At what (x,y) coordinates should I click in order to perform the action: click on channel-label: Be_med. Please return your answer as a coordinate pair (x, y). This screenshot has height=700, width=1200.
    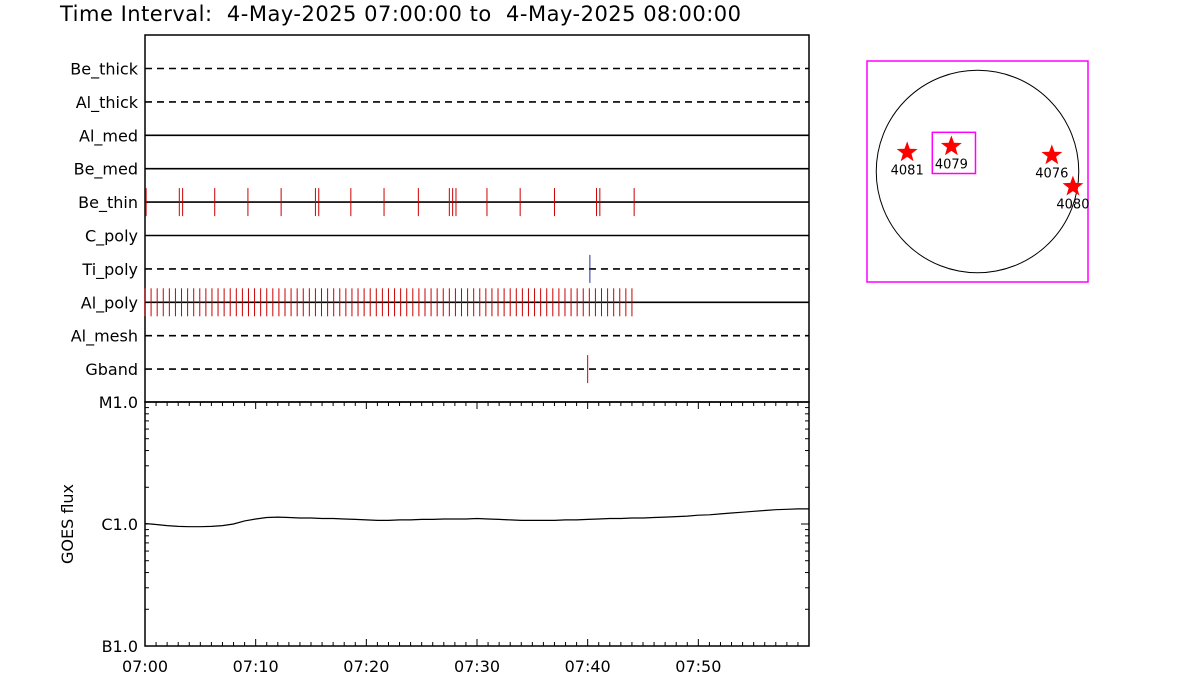
    Looking at the image, I should click on (106, 170).